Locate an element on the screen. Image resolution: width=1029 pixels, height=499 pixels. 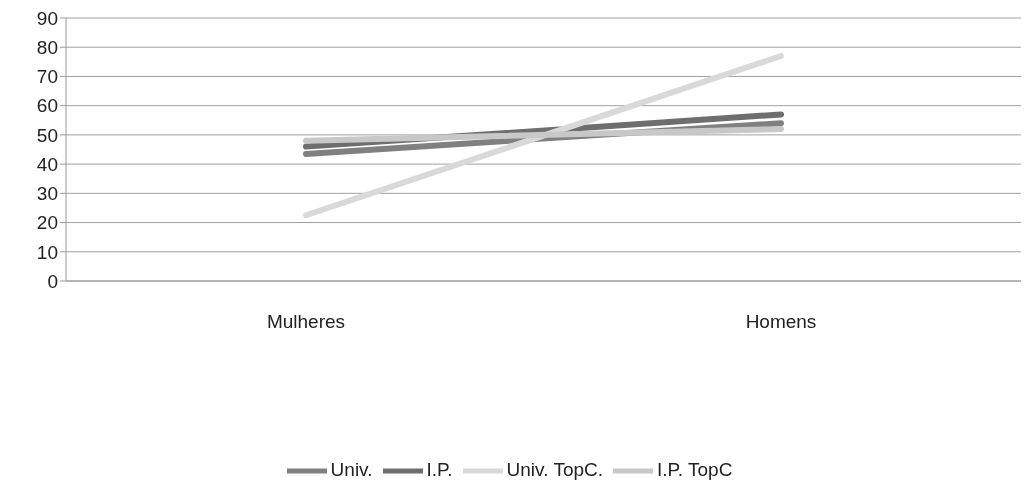
legend-label: I.P. is located at coordinates (439, 470).